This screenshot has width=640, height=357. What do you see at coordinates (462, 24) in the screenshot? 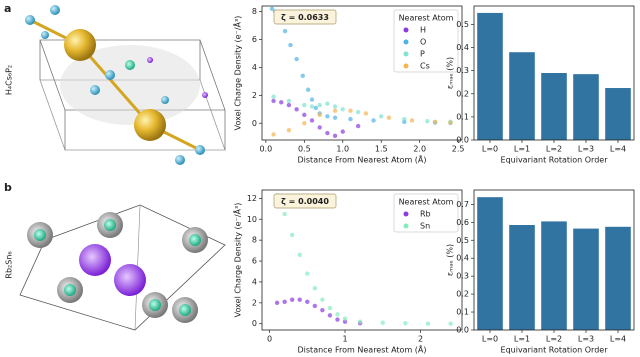
I see `y-tick-label: 0.5` at bounding box center [462, 24].